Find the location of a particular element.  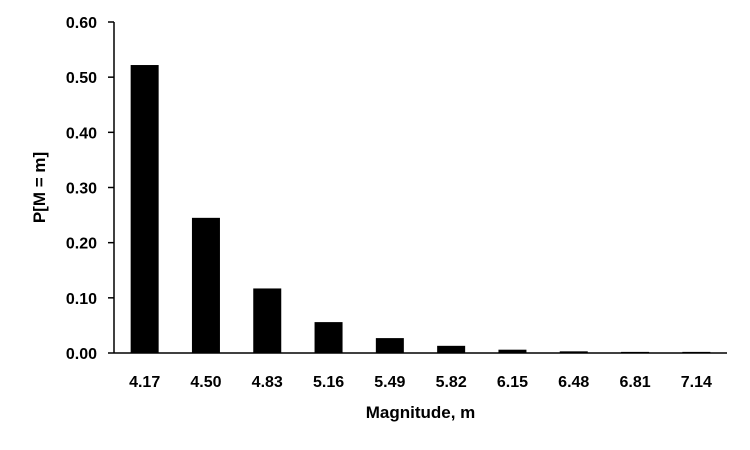

x-tick-label: 6.15 is located at coordinates (512, 382).